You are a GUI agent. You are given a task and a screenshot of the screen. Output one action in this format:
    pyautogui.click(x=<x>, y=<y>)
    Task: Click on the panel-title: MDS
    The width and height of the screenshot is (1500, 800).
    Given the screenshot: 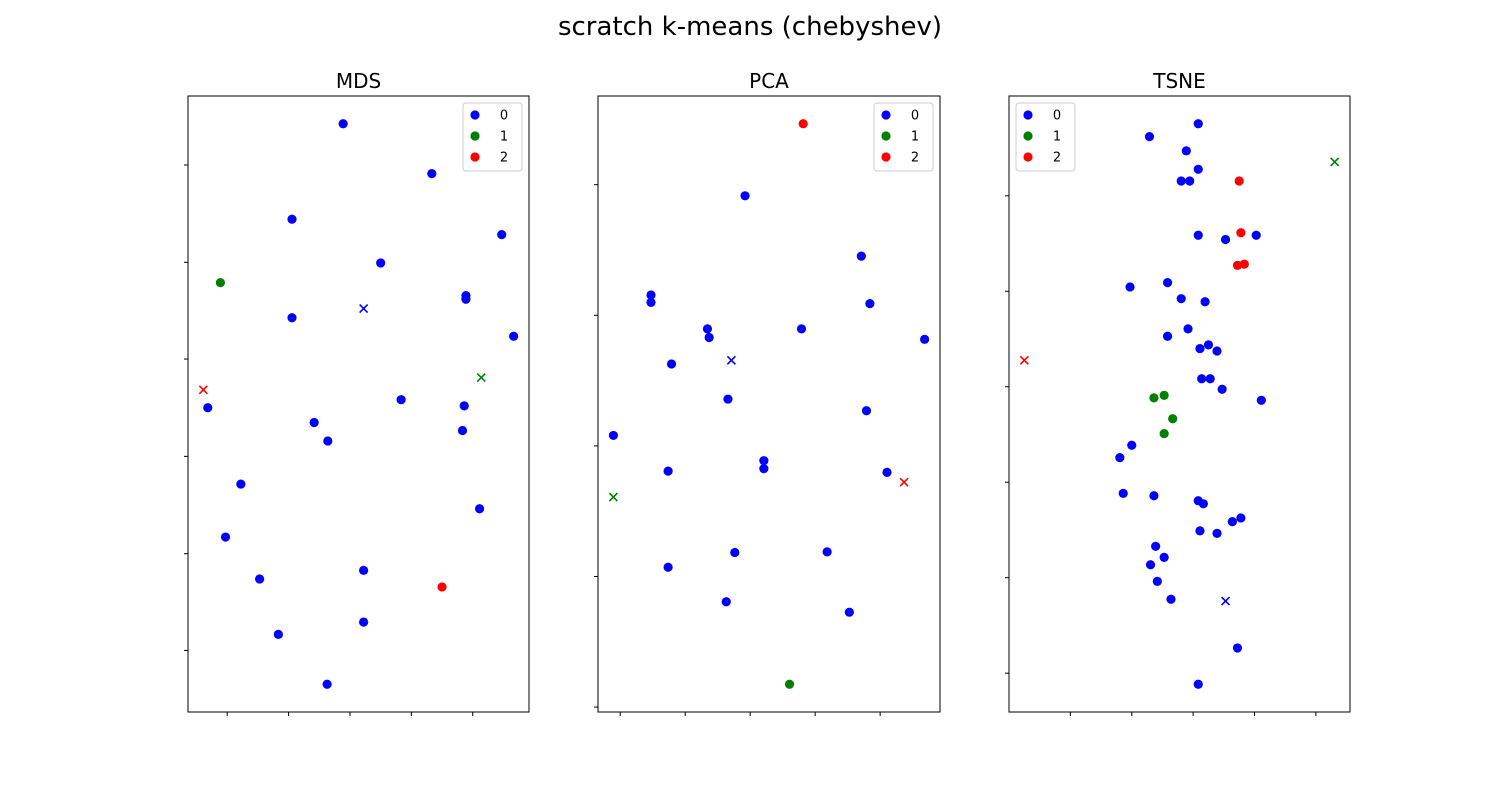 What is the action you would take?
    pyautogui.click(x=358, y=81)
    